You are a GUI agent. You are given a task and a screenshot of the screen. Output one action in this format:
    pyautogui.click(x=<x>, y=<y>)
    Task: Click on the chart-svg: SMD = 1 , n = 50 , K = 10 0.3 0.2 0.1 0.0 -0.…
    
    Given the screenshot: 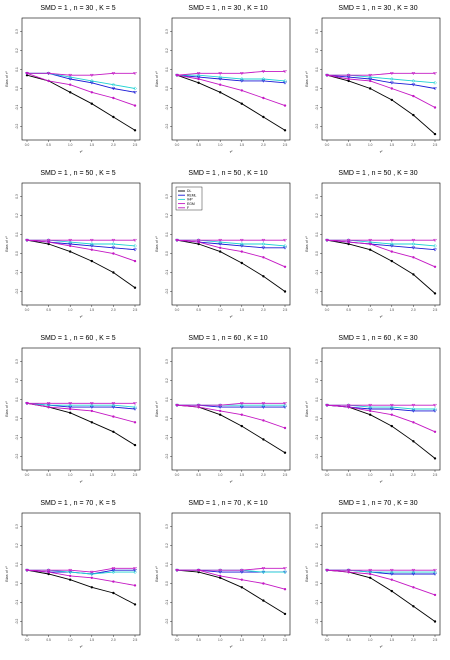 What is the action you would take?
    pyautogui.click(x=223, y=244)
    